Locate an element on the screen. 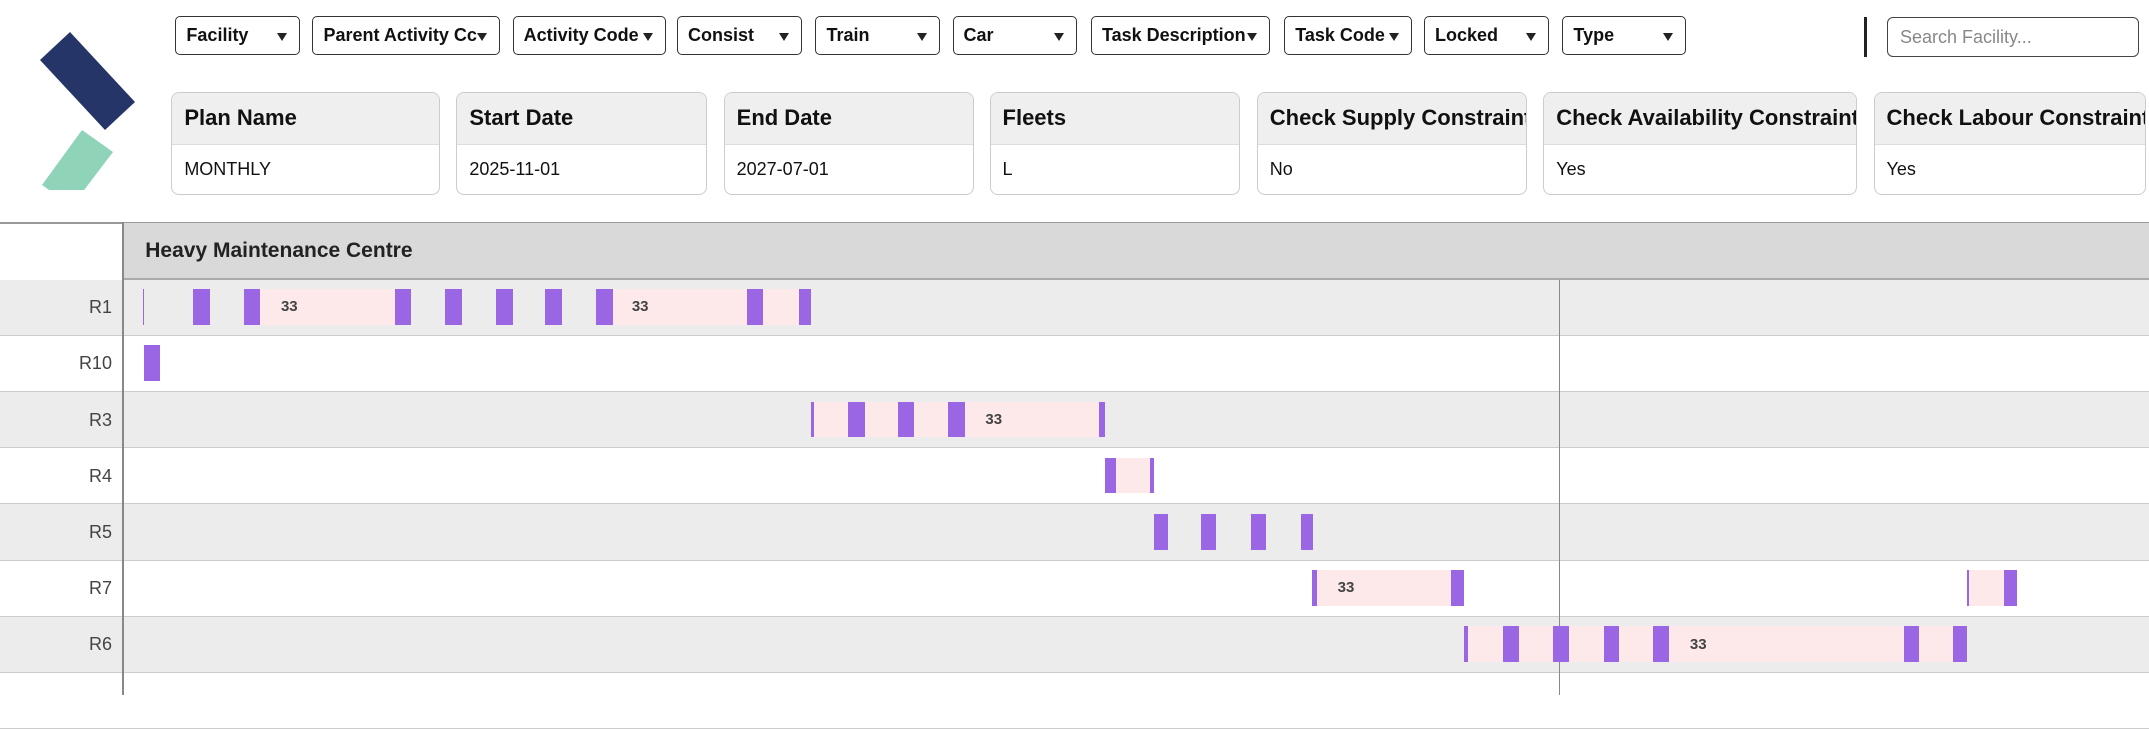  filter-label: Activity Code is located at coordinates (581, 35).